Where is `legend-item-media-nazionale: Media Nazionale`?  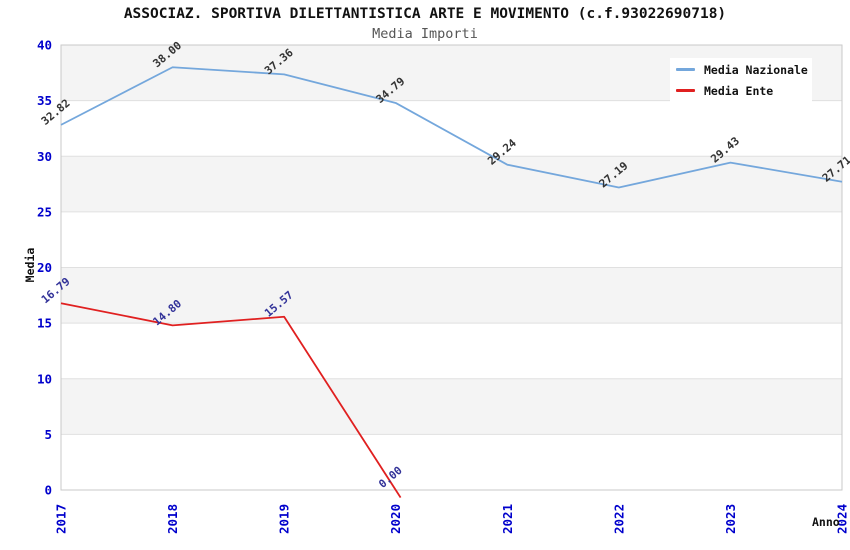
legend-item-media-nazionale: Media Nazionale is located at coordinates (744, 69).